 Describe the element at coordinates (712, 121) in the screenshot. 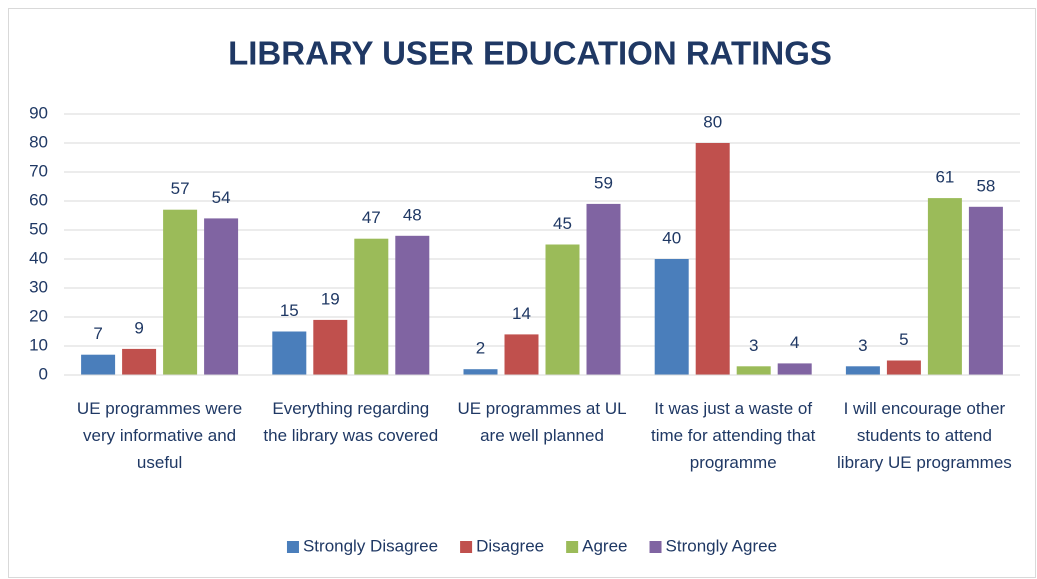

I see `data-label: 80` at that location.